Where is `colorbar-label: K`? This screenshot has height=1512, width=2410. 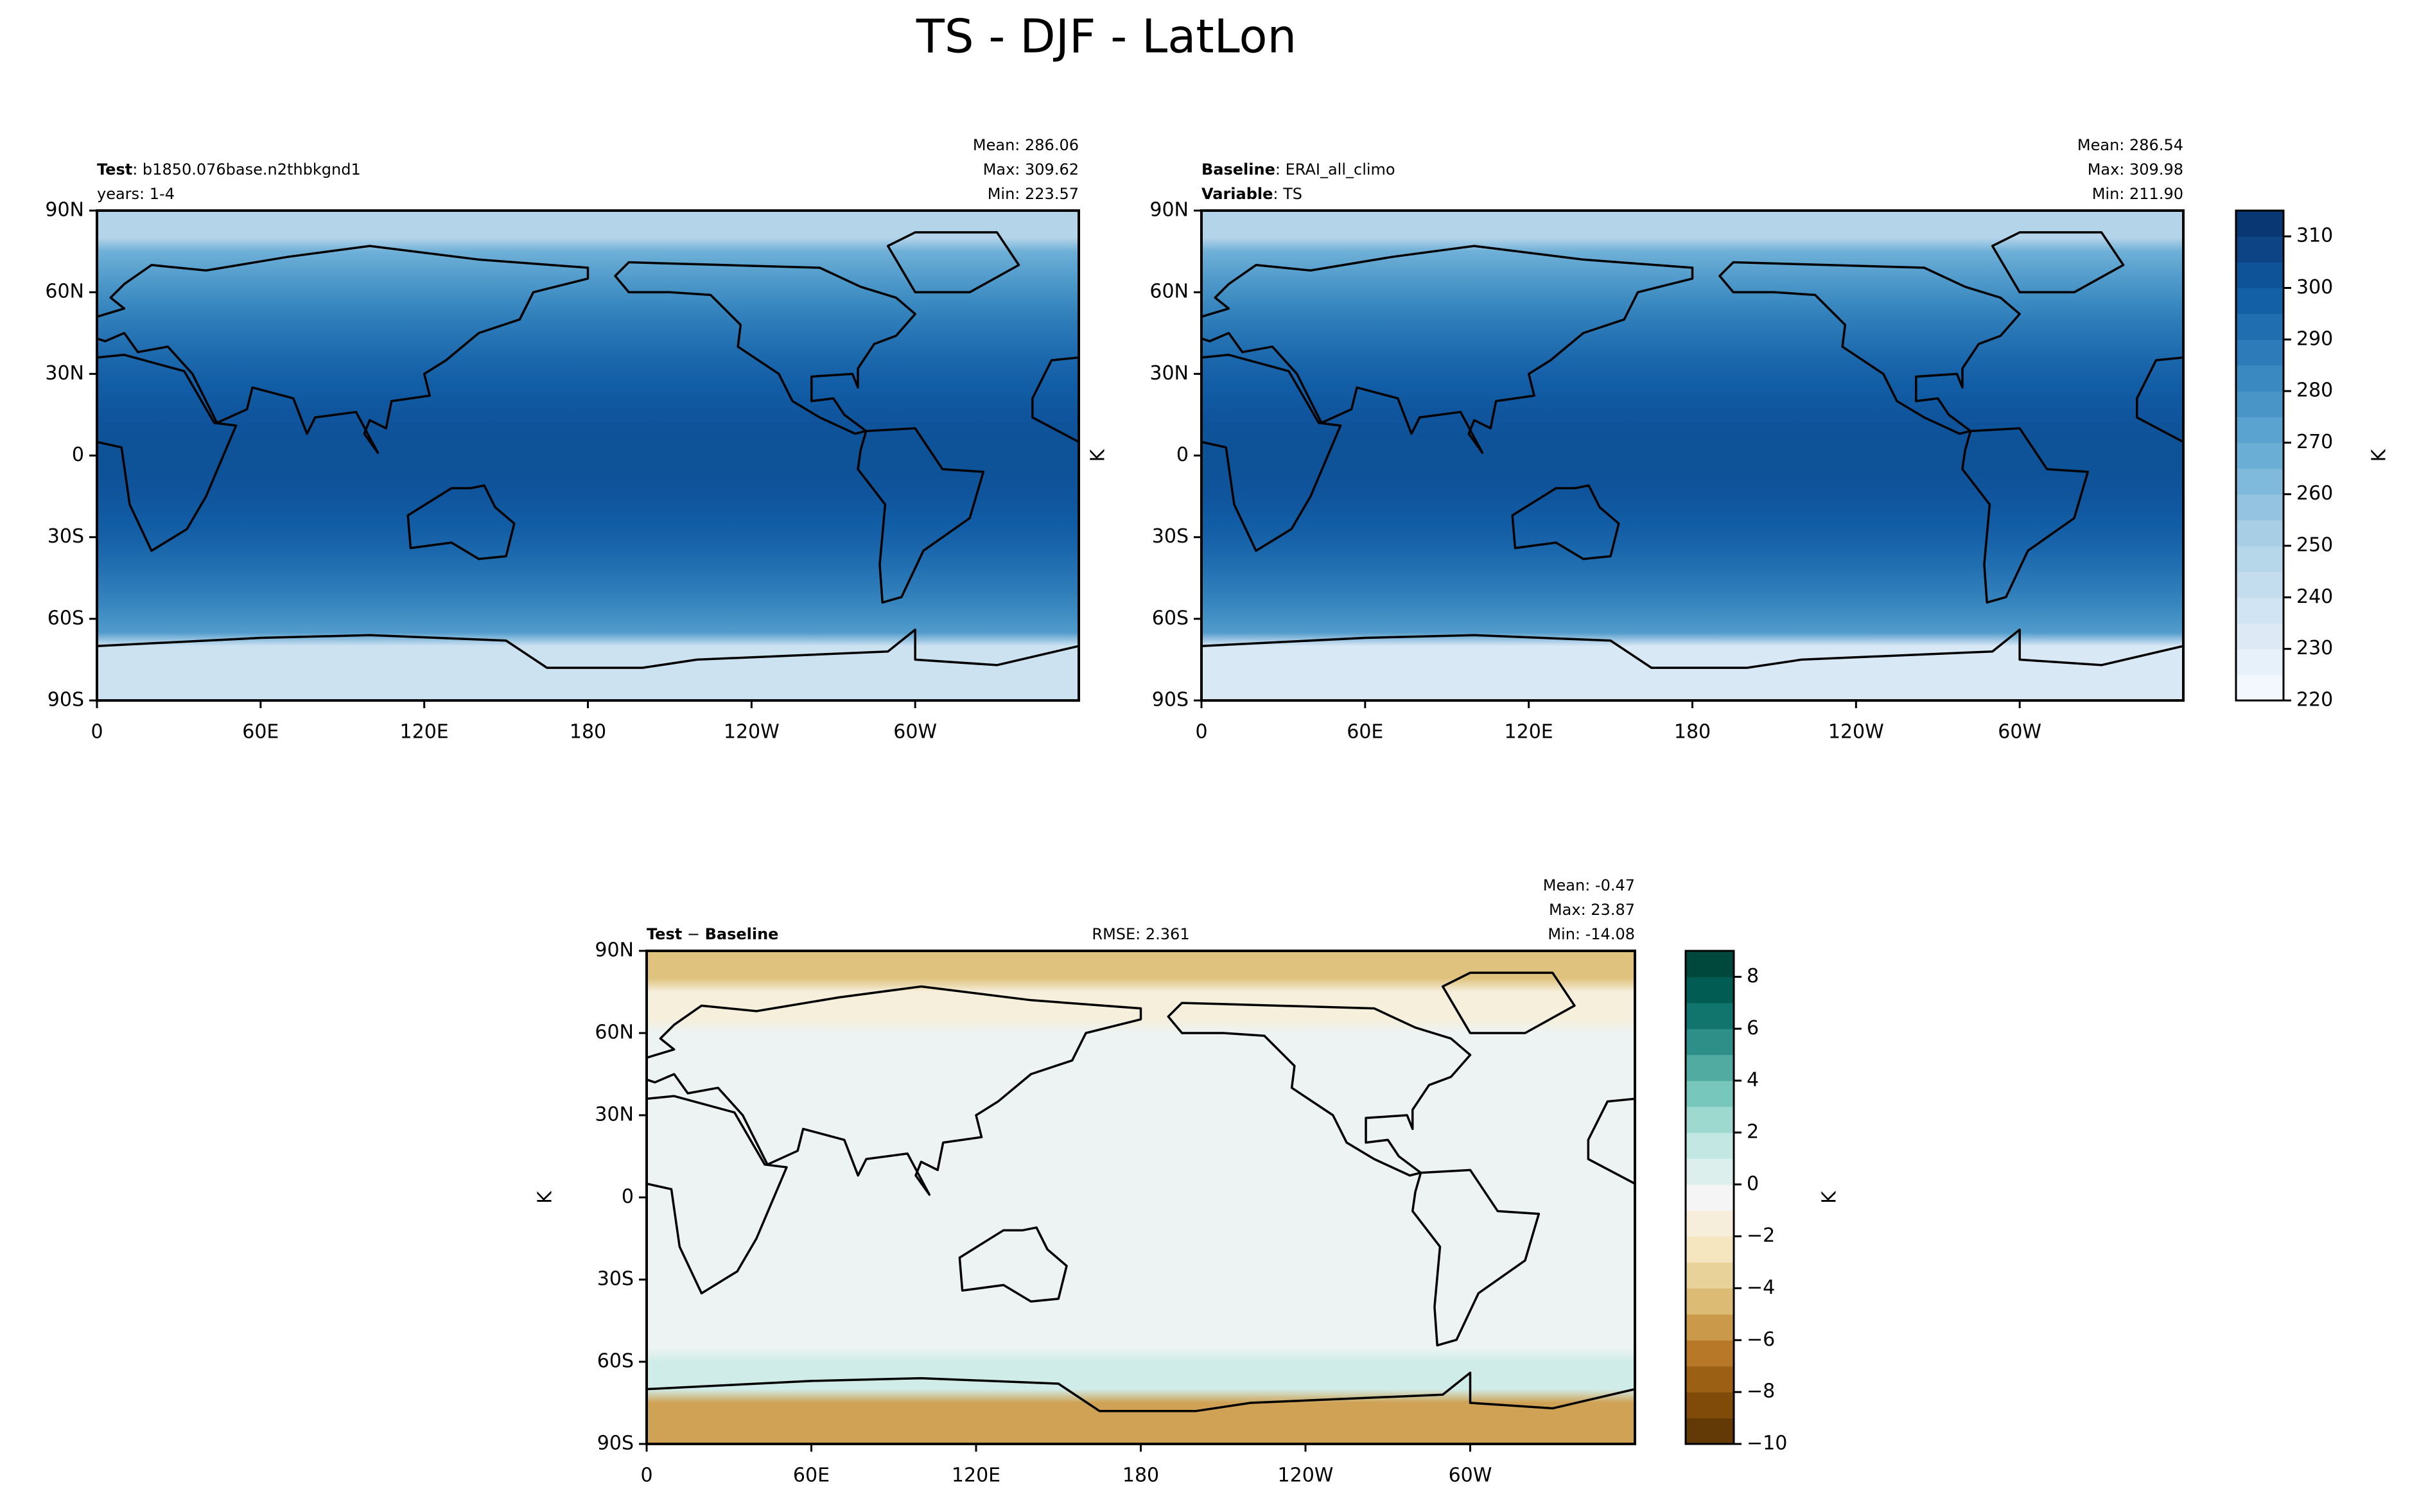 colorbar-label: K is located at coordinates (1830, 1197).